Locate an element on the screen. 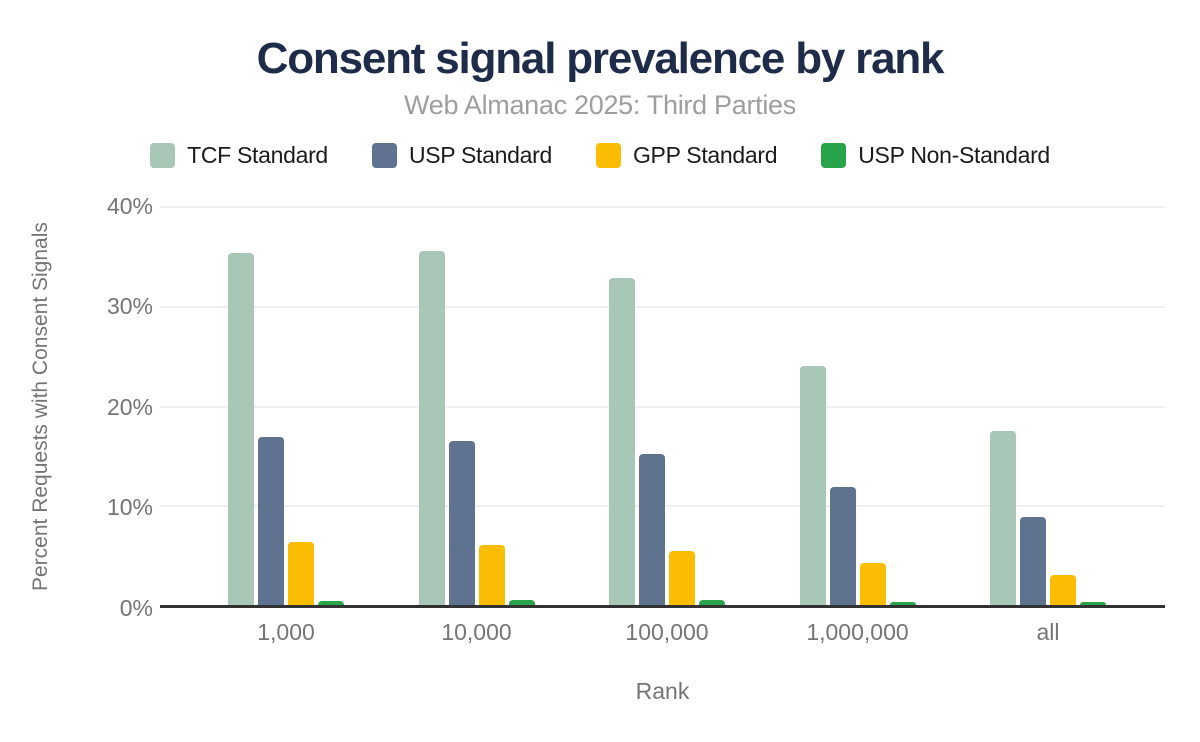  y-tick-label: 20% is located at coordinates (129, 407).